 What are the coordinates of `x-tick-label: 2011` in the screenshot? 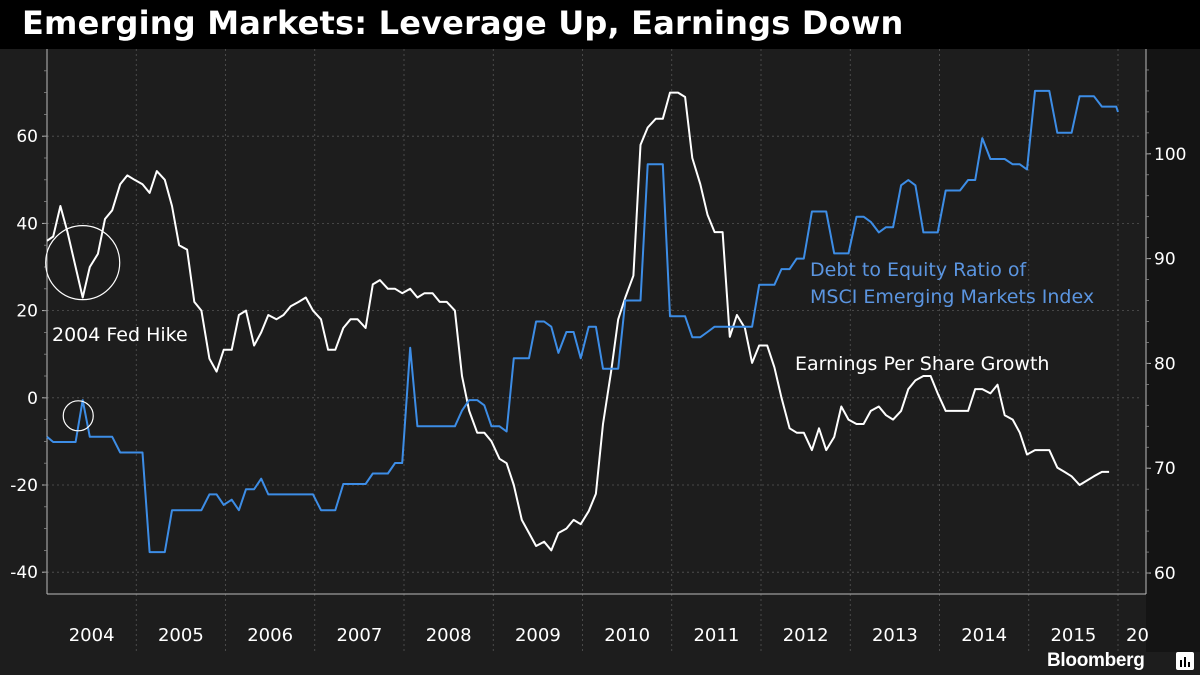 It's located at (716, 635).